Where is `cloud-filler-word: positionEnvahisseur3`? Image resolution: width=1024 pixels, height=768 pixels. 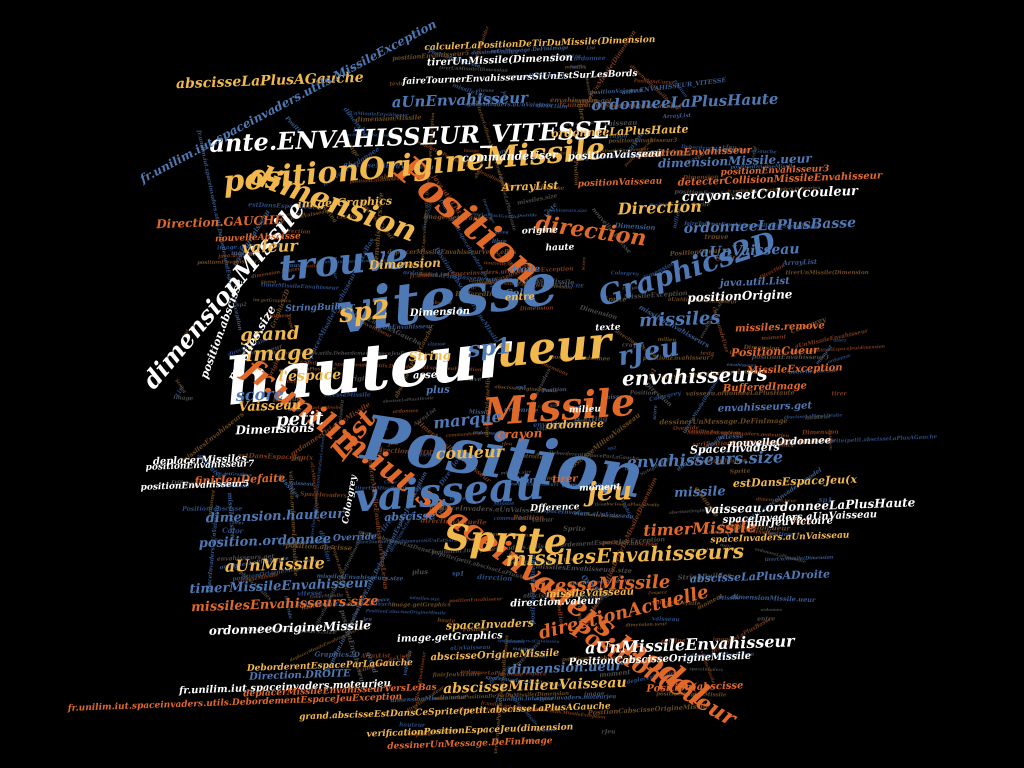 cloud-filler-word: positionEnvahisseur3 is located at coordinates (642, 141).